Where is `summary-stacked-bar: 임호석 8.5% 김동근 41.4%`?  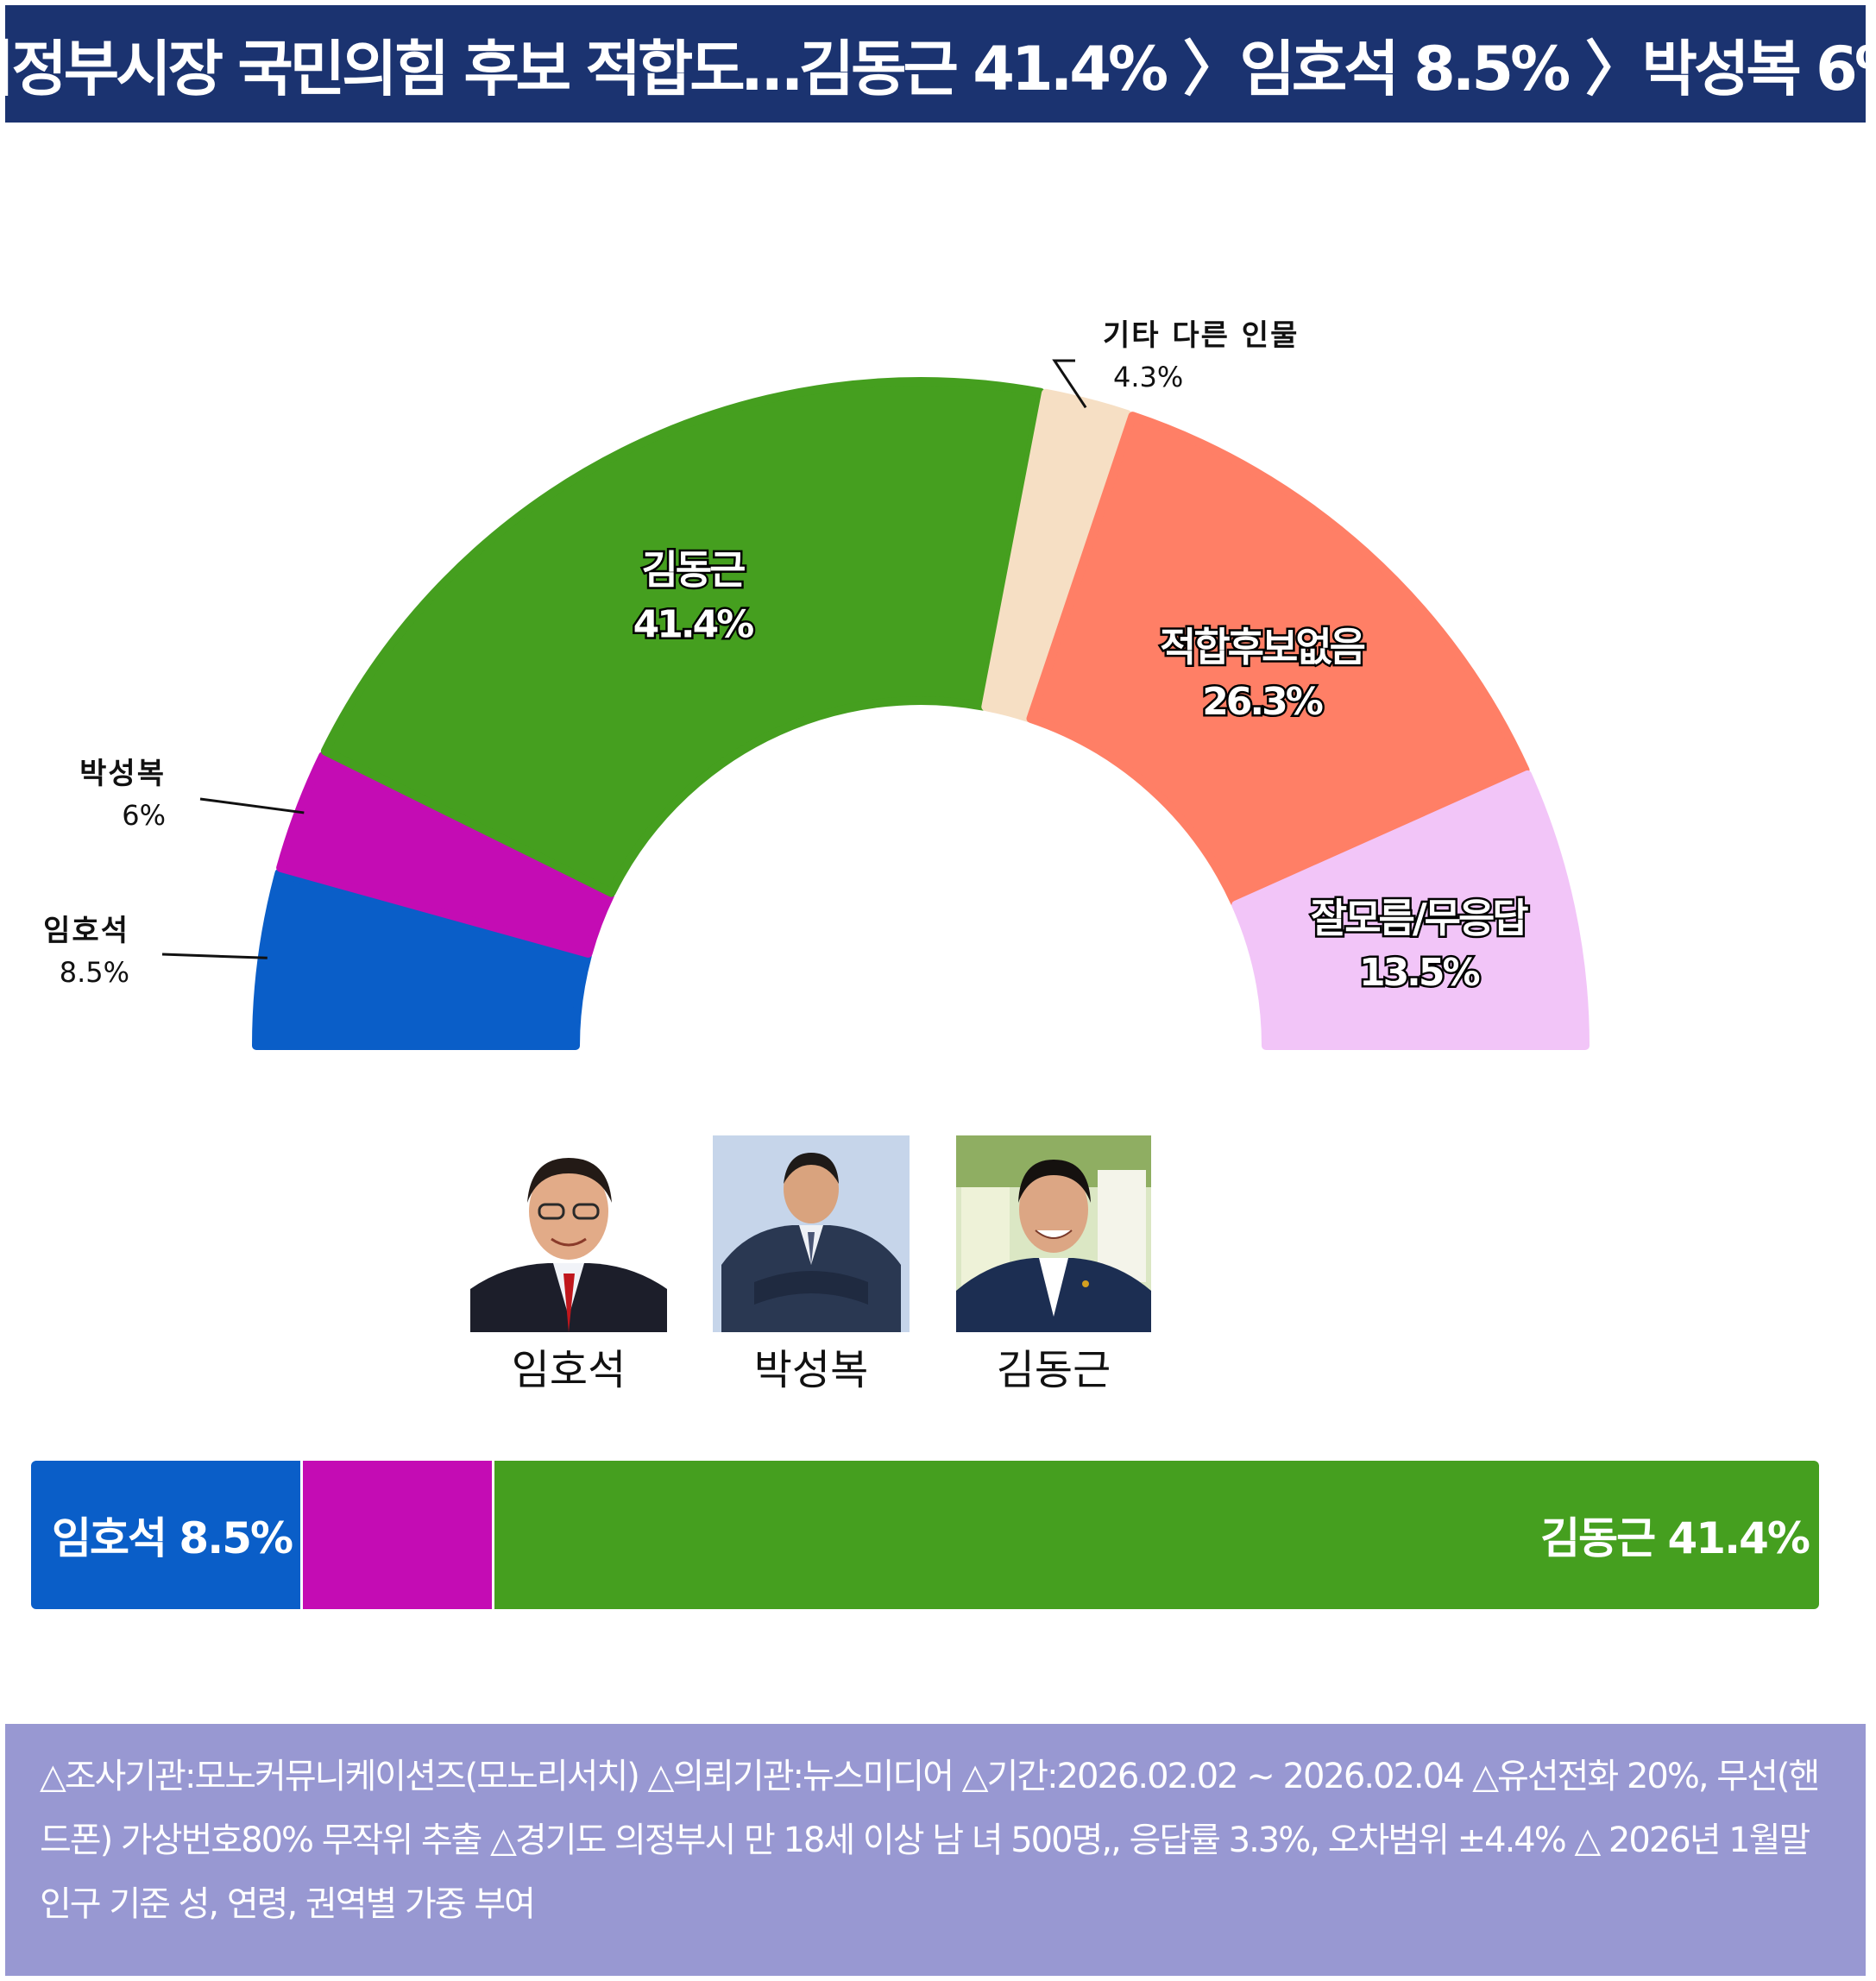 summary-stacked-bar: 임호석 8.5% 김동근 41.4% is located at coordinates (925, 1535).